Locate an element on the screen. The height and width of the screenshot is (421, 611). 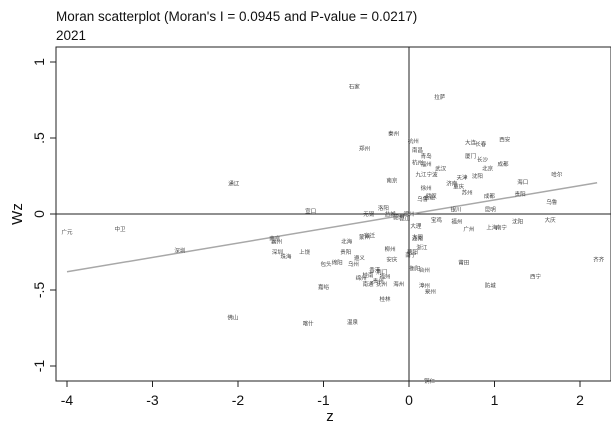
point-label: 铜仁 is located at coordinates (430, 381).